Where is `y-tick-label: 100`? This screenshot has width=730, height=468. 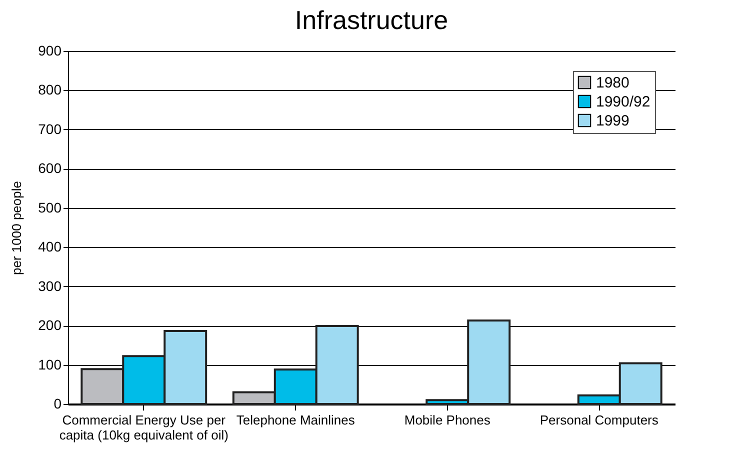 y-tick-label: 100 is located at coordinates (50, 364).